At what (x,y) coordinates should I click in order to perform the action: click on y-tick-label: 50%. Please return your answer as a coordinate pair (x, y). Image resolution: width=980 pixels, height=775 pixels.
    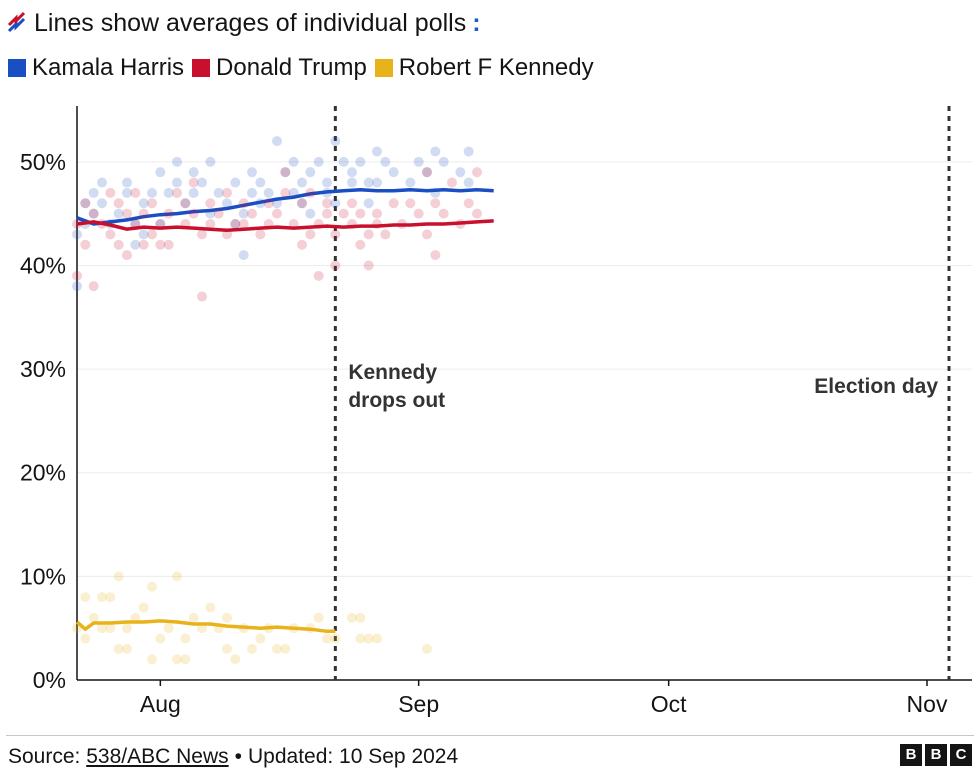
    Looking at the image, I should click on (43, 162).